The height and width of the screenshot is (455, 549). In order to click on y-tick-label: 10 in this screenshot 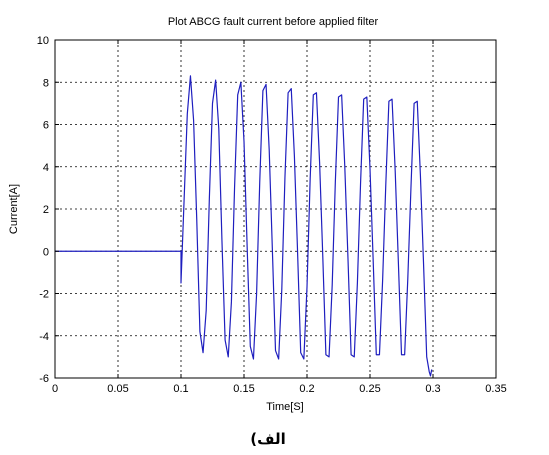, I will do `click(43, 41)`.